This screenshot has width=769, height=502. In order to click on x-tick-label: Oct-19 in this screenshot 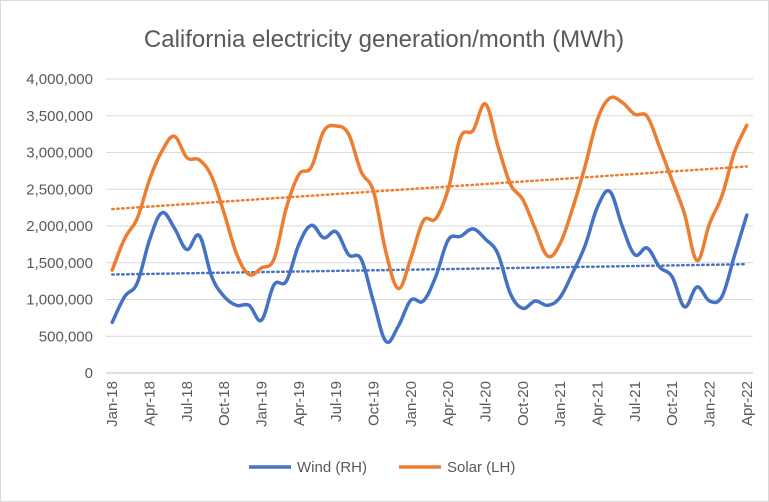, I will do `click(374, 403)`.